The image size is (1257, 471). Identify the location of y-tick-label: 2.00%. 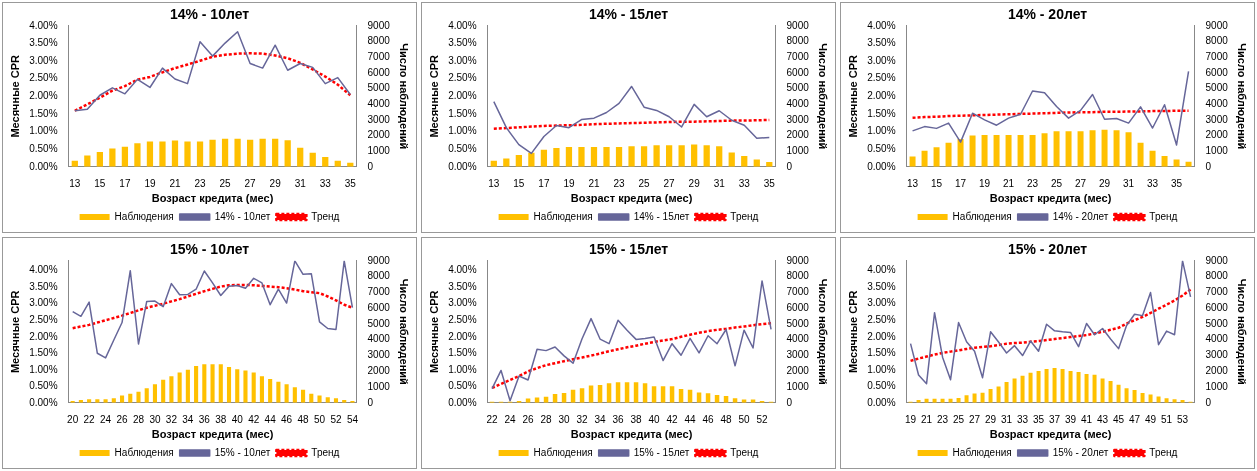
(43, 336).